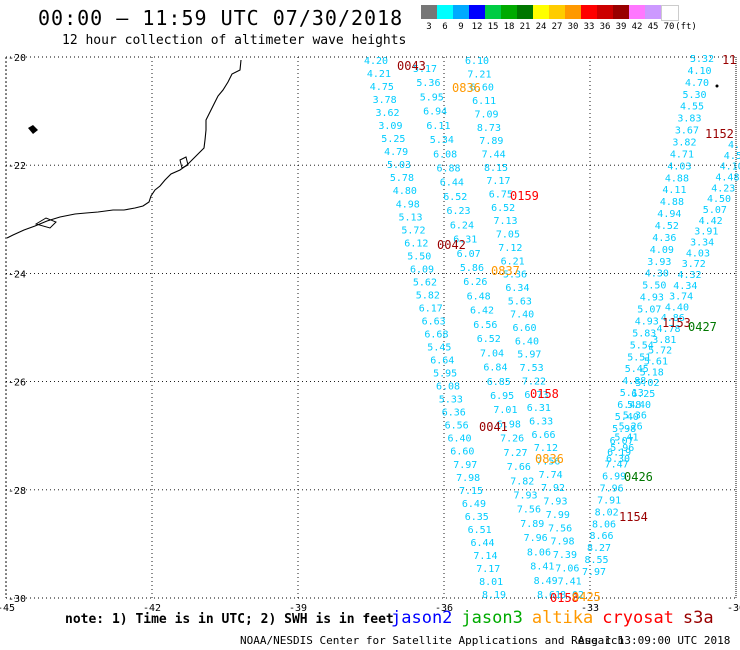 The height and width of the screenshot is (650, 740). Describe the element at coordinates (471, 491) in the screenshot. I see `swh-value: 7.15` at that location.